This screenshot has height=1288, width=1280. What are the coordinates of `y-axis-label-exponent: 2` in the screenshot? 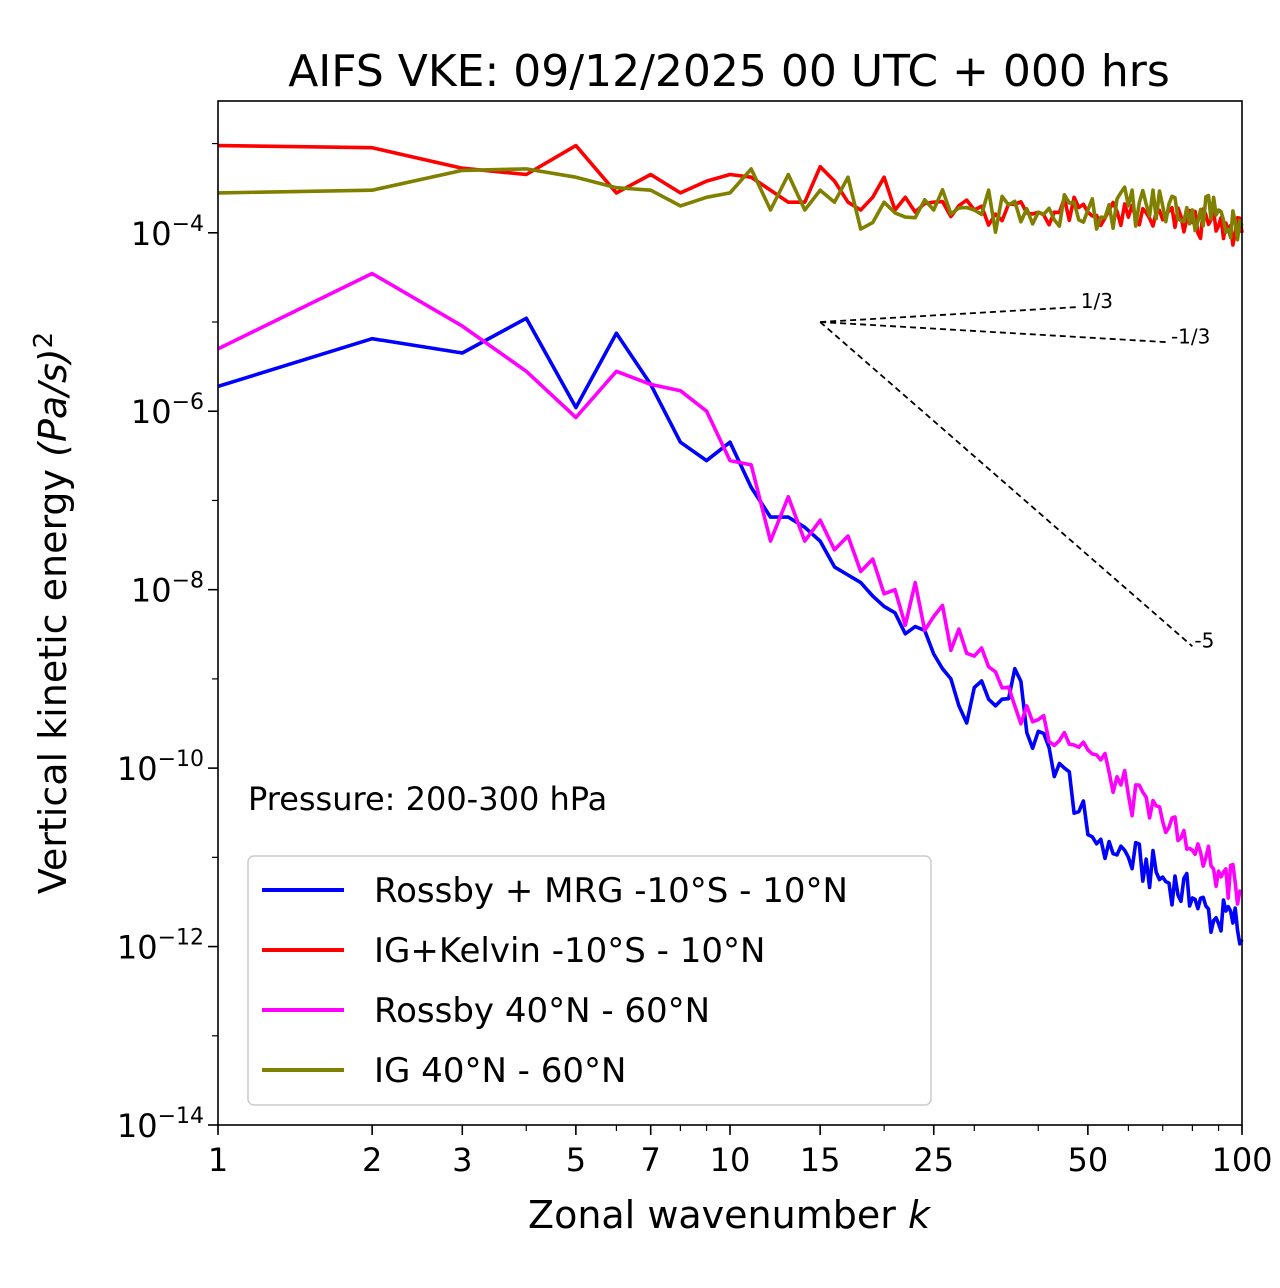 It's located at (44, 340).